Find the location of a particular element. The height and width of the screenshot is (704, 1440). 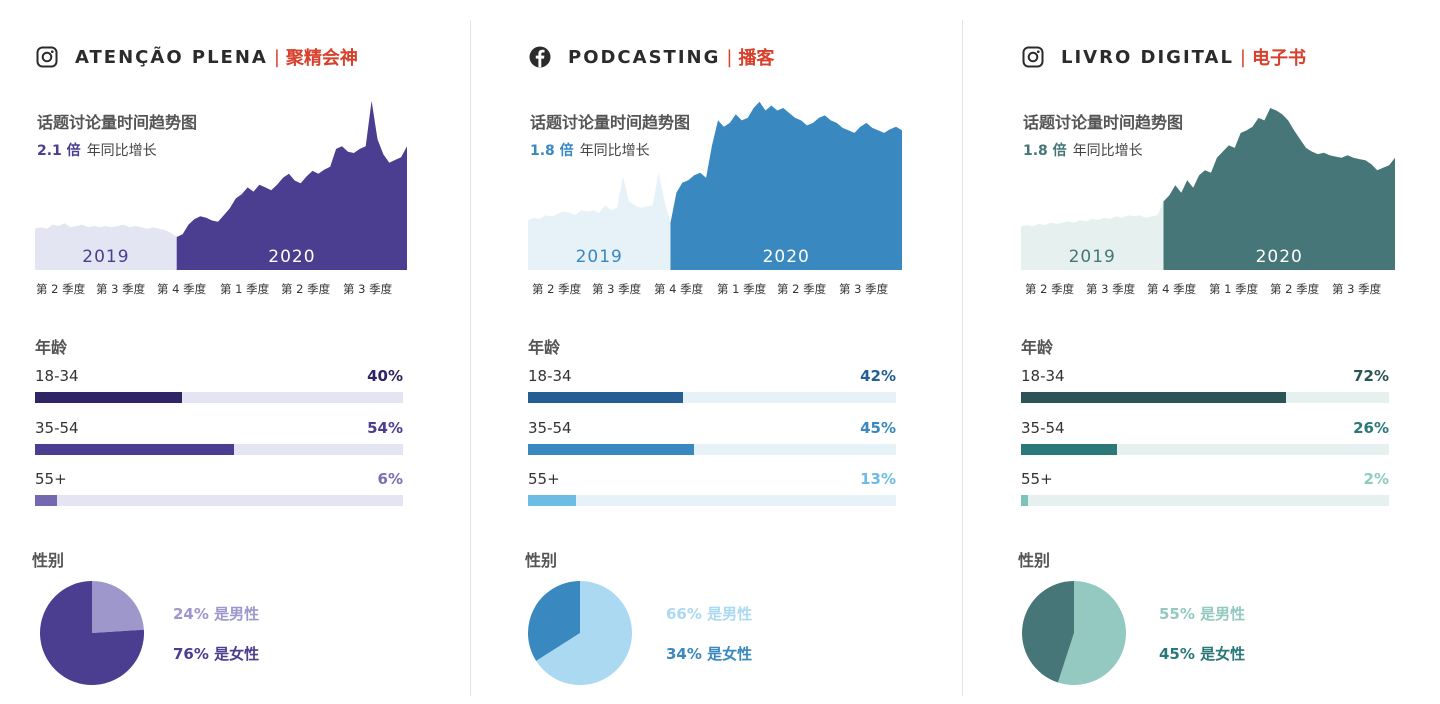

age-row-55-plus: 55+ 13% is located at coordinates (712, 490).